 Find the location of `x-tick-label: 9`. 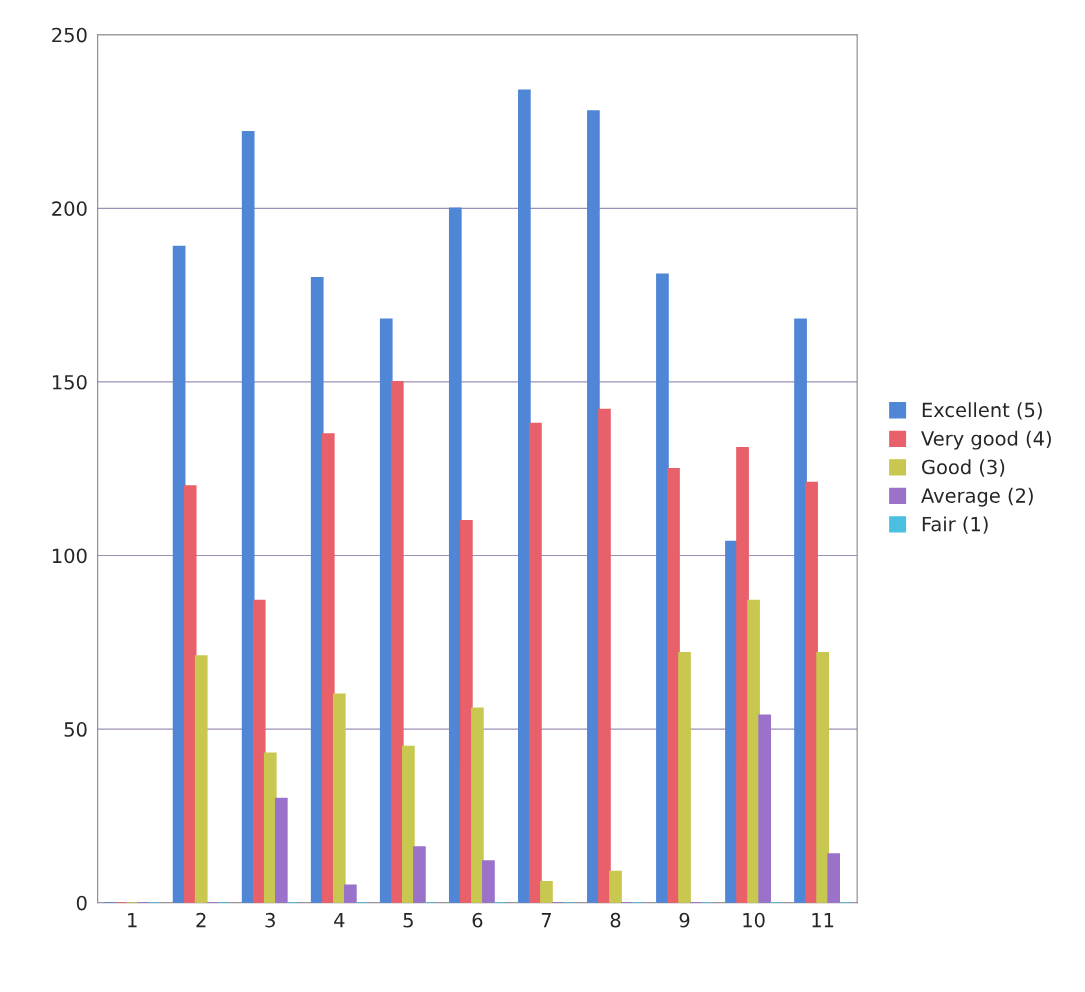

x-tick-label: 9 is located at coordinates (684, 920).